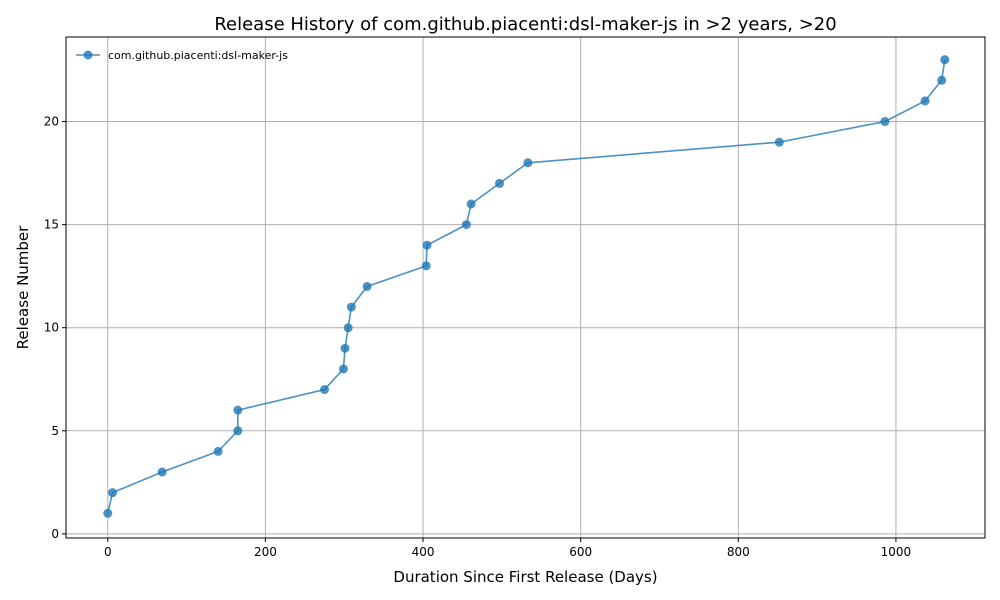  I want to click on x-tick-label: 200, so click(265, 552).